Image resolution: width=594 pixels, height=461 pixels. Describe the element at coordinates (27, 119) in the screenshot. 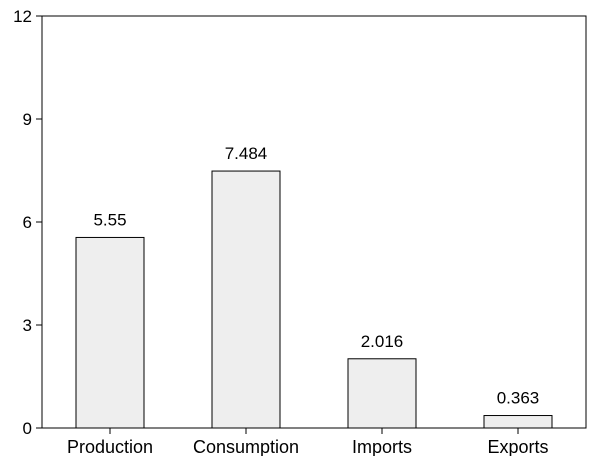

I see `y-tick-label: 9` at that location.